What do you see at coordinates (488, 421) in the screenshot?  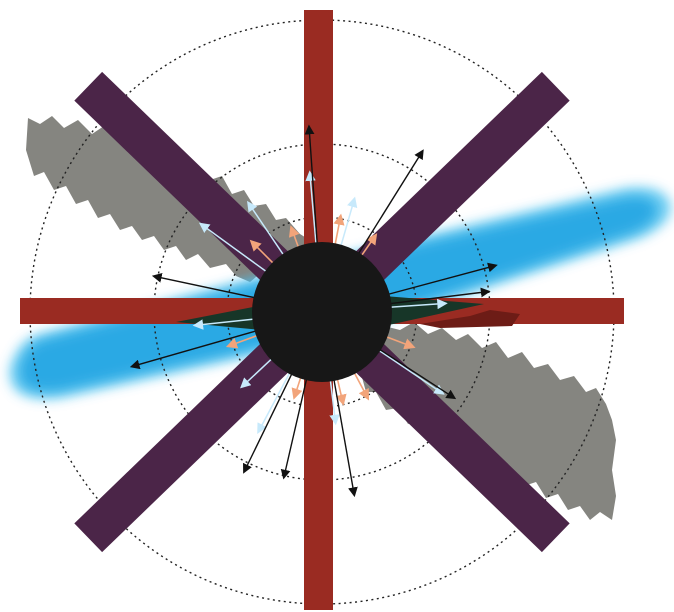 I see `gray-band-lower-right` at bounding box center [488, 421].